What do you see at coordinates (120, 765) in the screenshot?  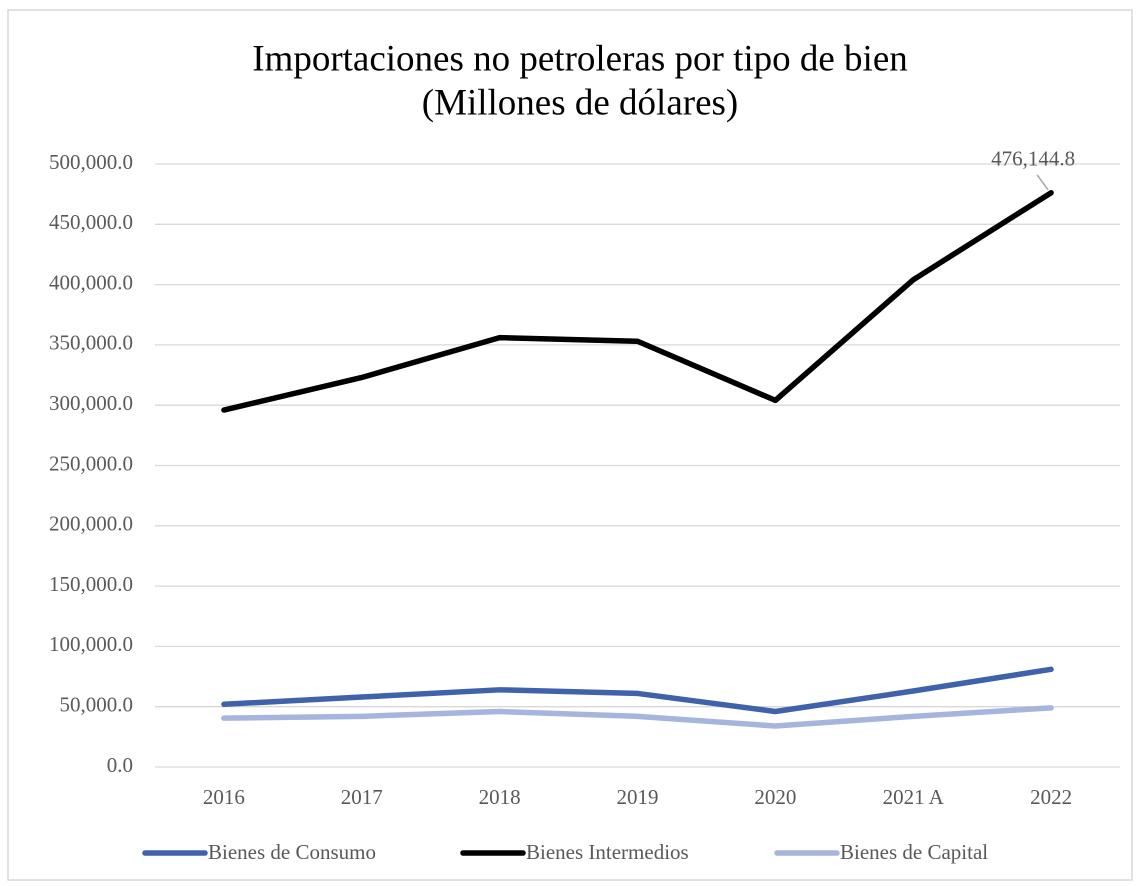 I see `y-tick-label: 0.0` at bounding box center [120, 765].